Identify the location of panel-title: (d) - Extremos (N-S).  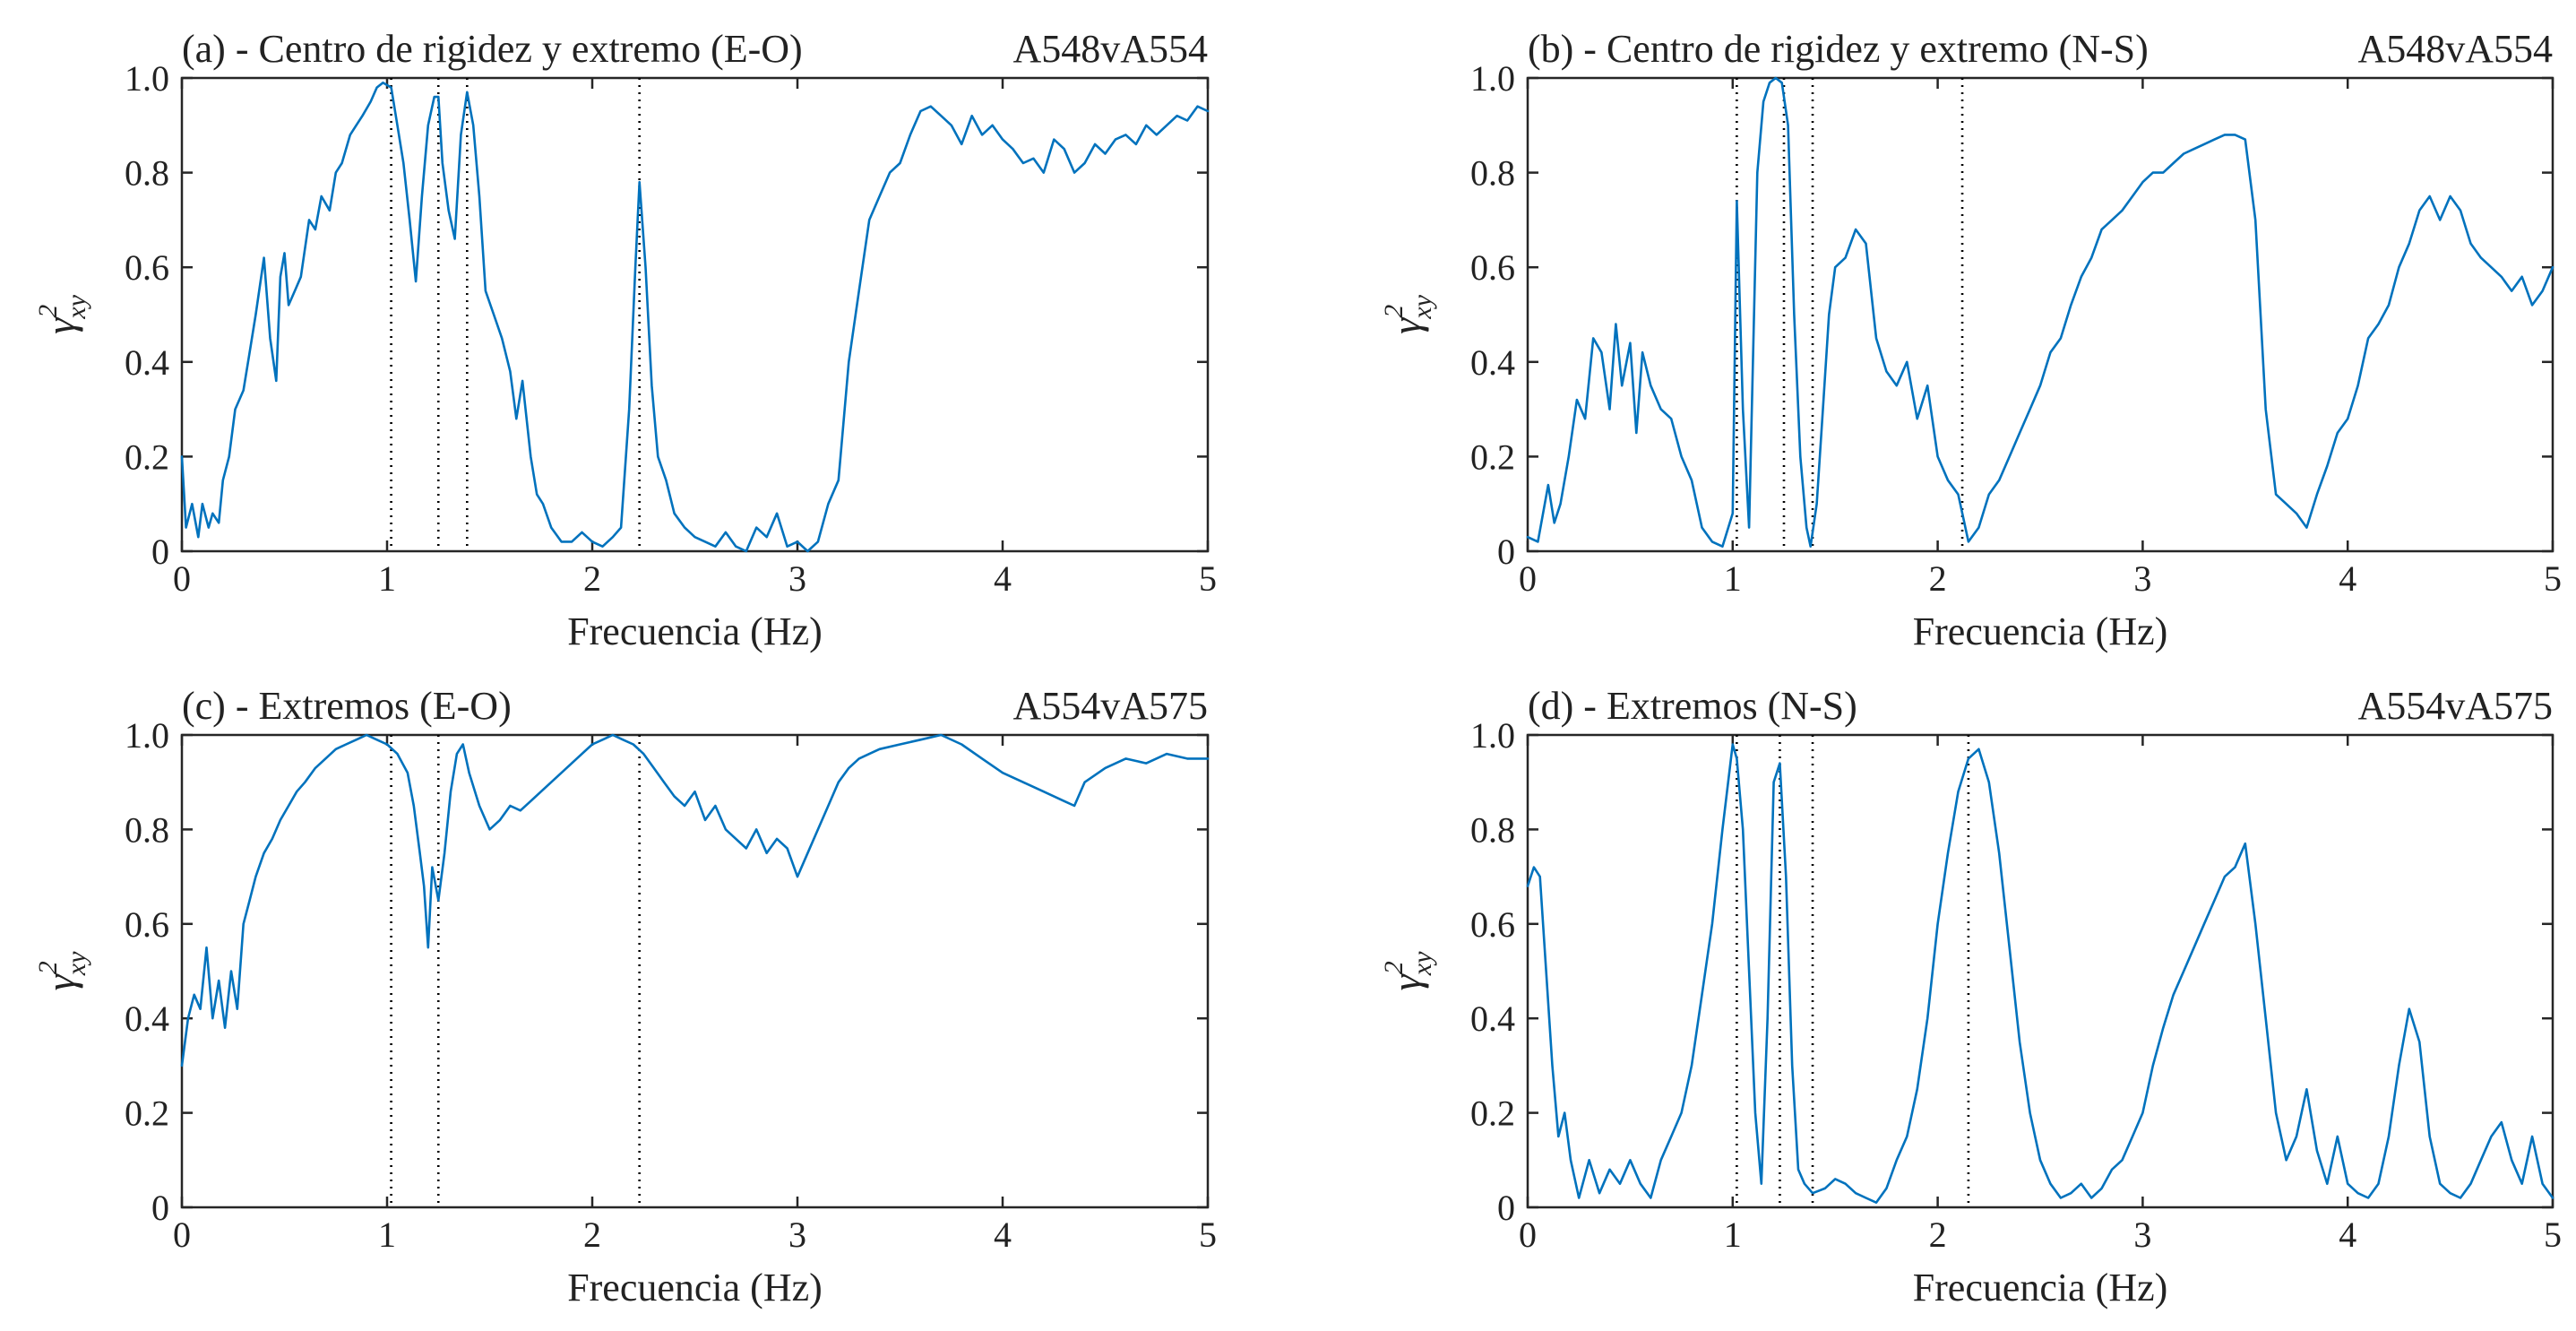
(1692, 706).